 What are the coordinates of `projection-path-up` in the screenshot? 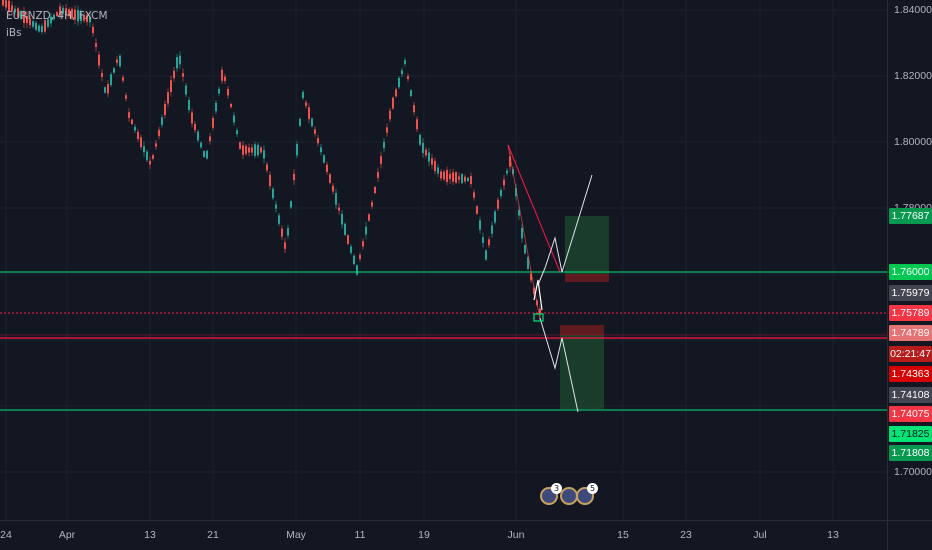 It's located at (565, 230).